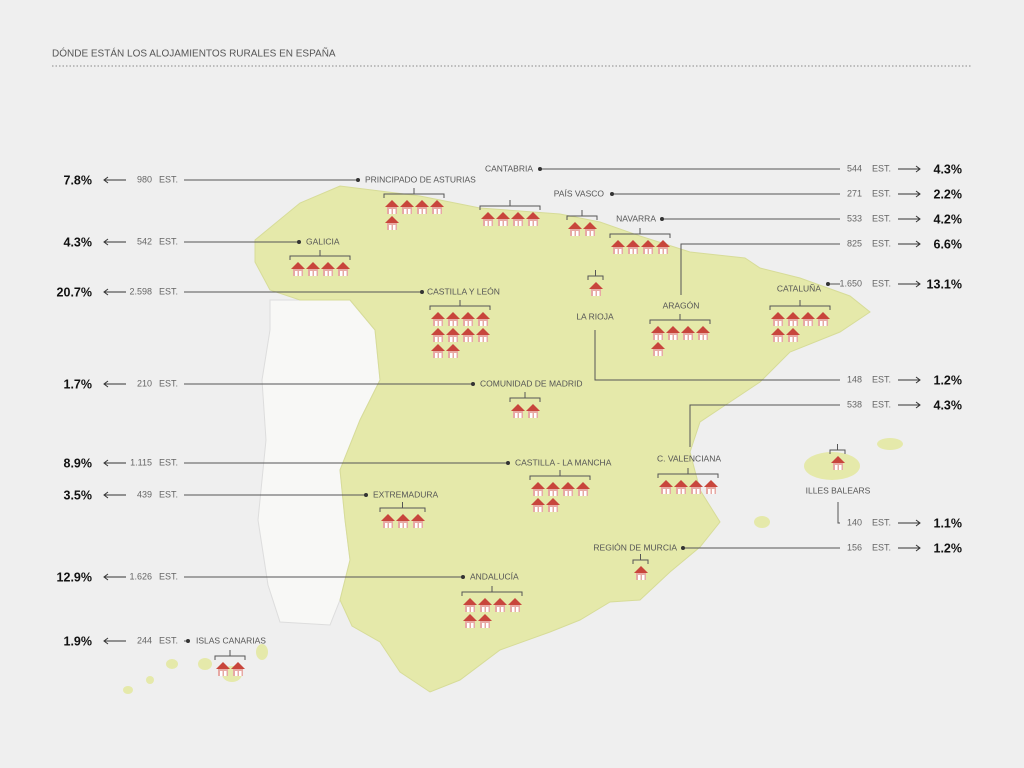 The width and height of the screenshot is (1024, 768). Describe the element at coordinates (850, 283) in the screenshot. I see `count: 1.650` at that location.